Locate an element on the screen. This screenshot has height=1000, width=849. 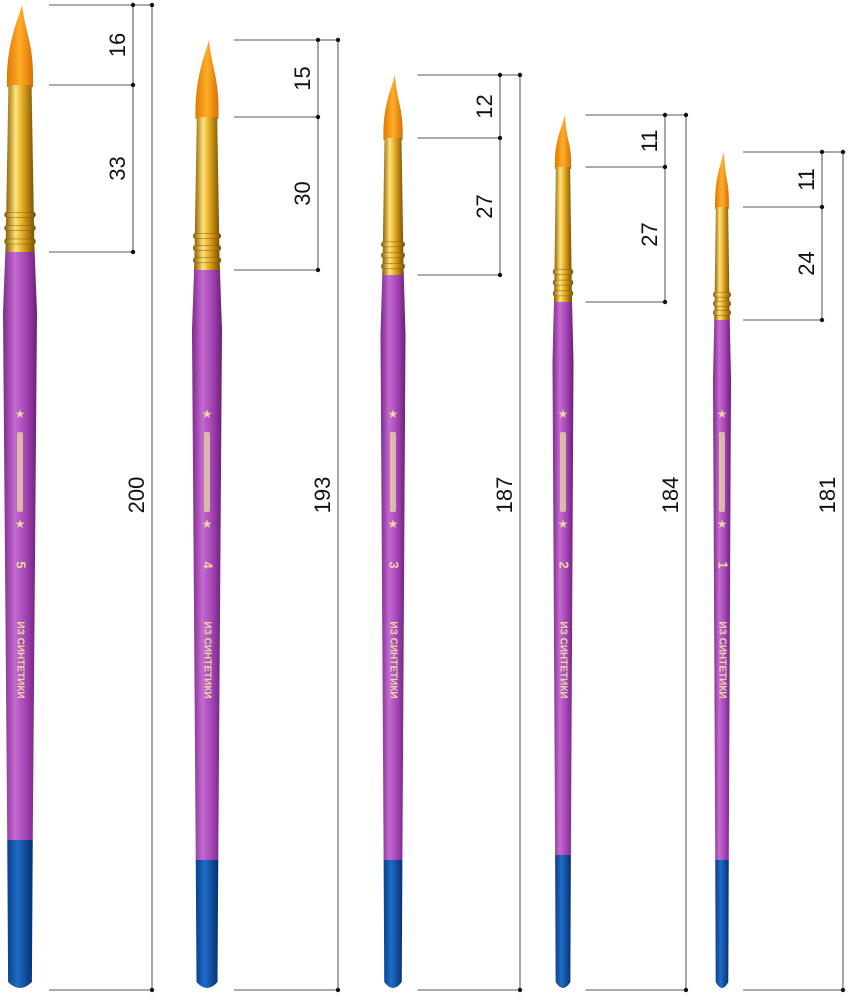
dimension-label: 16 is located at coordinates (117, 45).